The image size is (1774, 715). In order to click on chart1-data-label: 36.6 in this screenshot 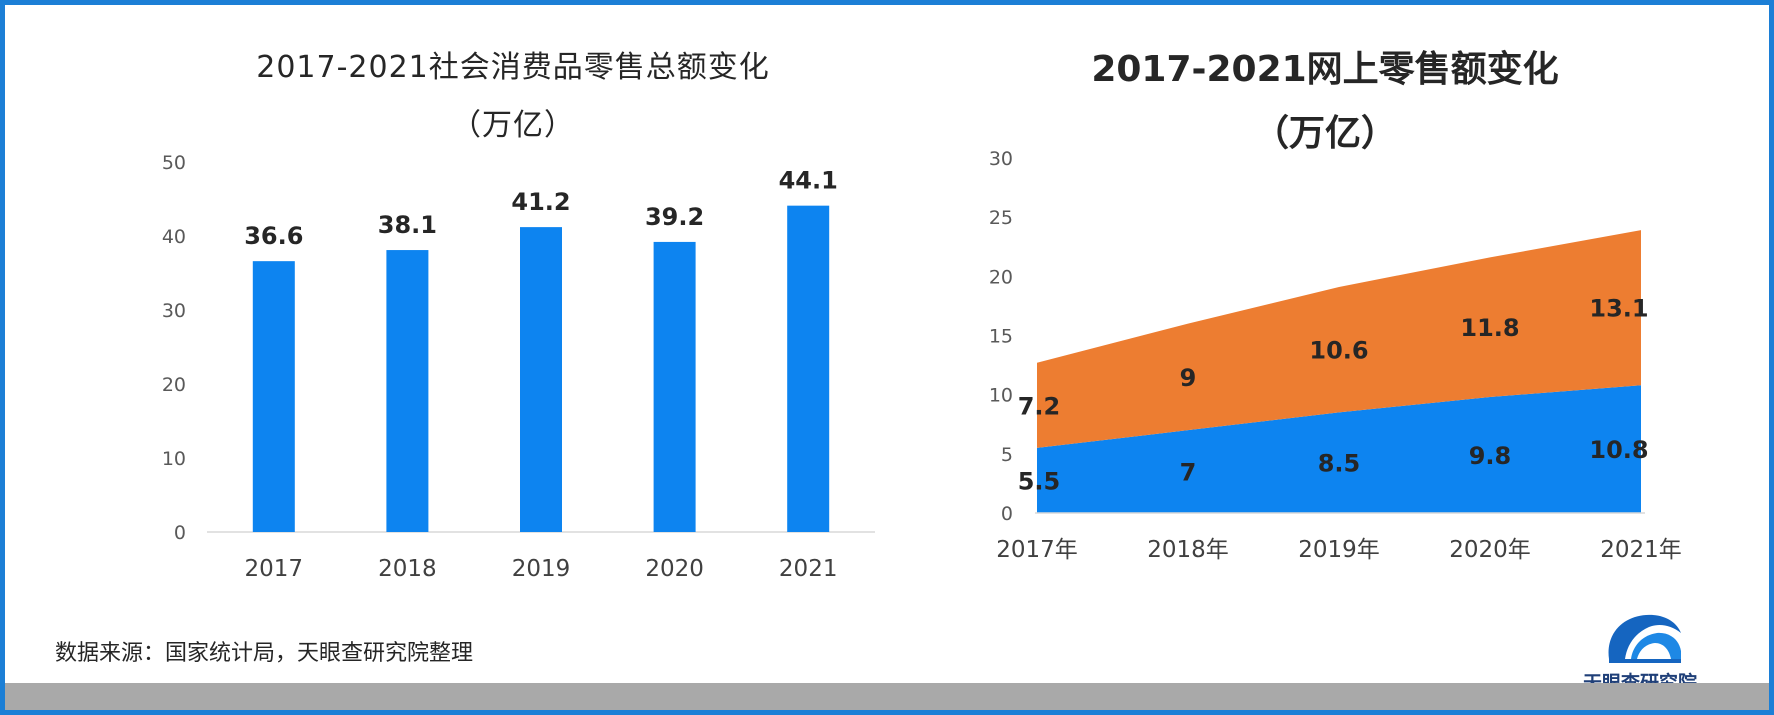, I will do `click(273, 236)`.